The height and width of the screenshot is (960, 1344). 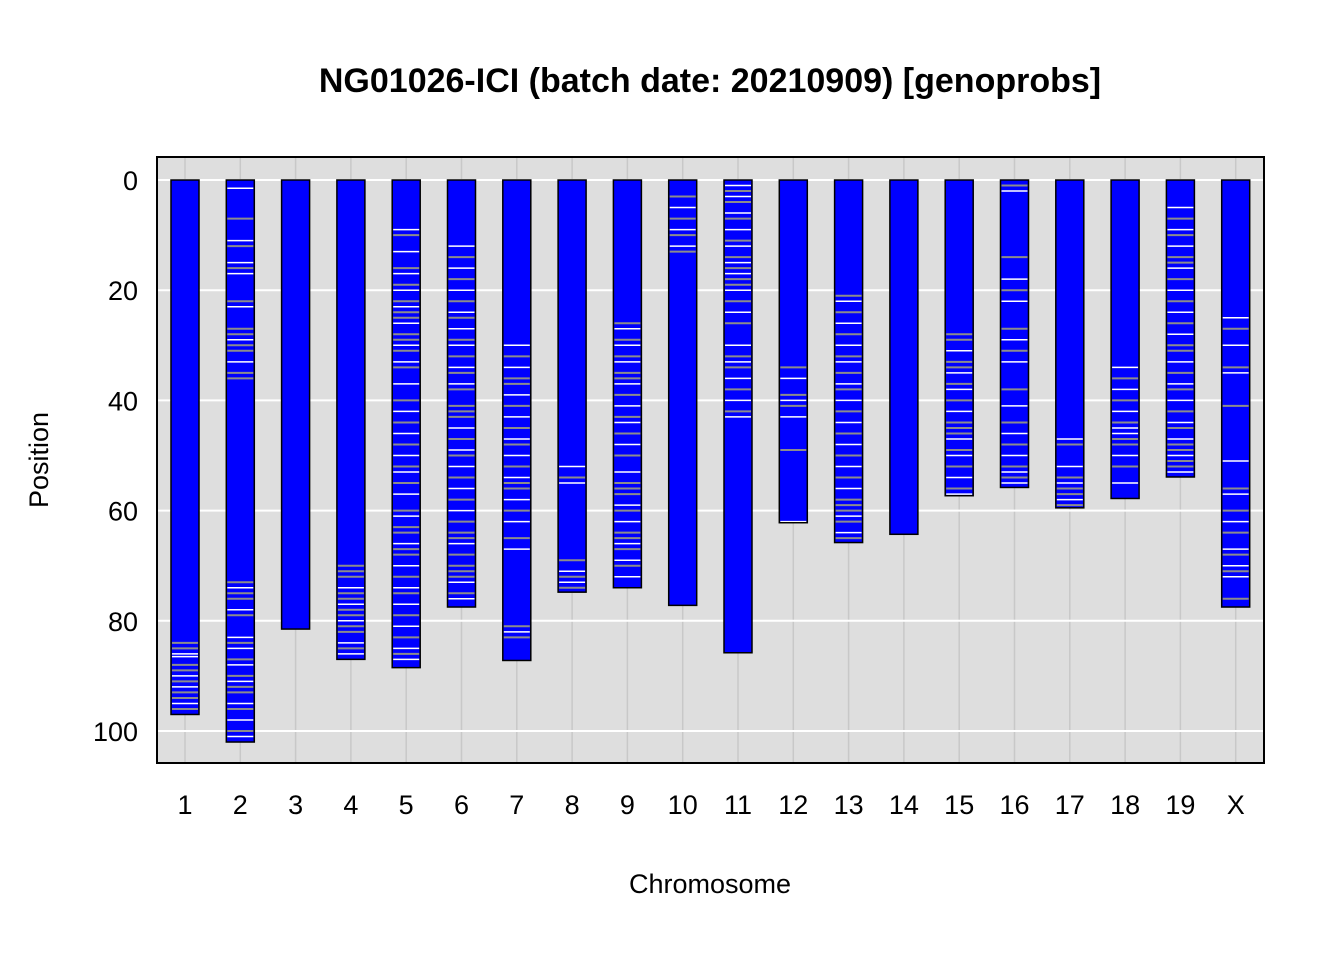 I want to click on chromosome-outline-X, so click(x=1235, y=393).